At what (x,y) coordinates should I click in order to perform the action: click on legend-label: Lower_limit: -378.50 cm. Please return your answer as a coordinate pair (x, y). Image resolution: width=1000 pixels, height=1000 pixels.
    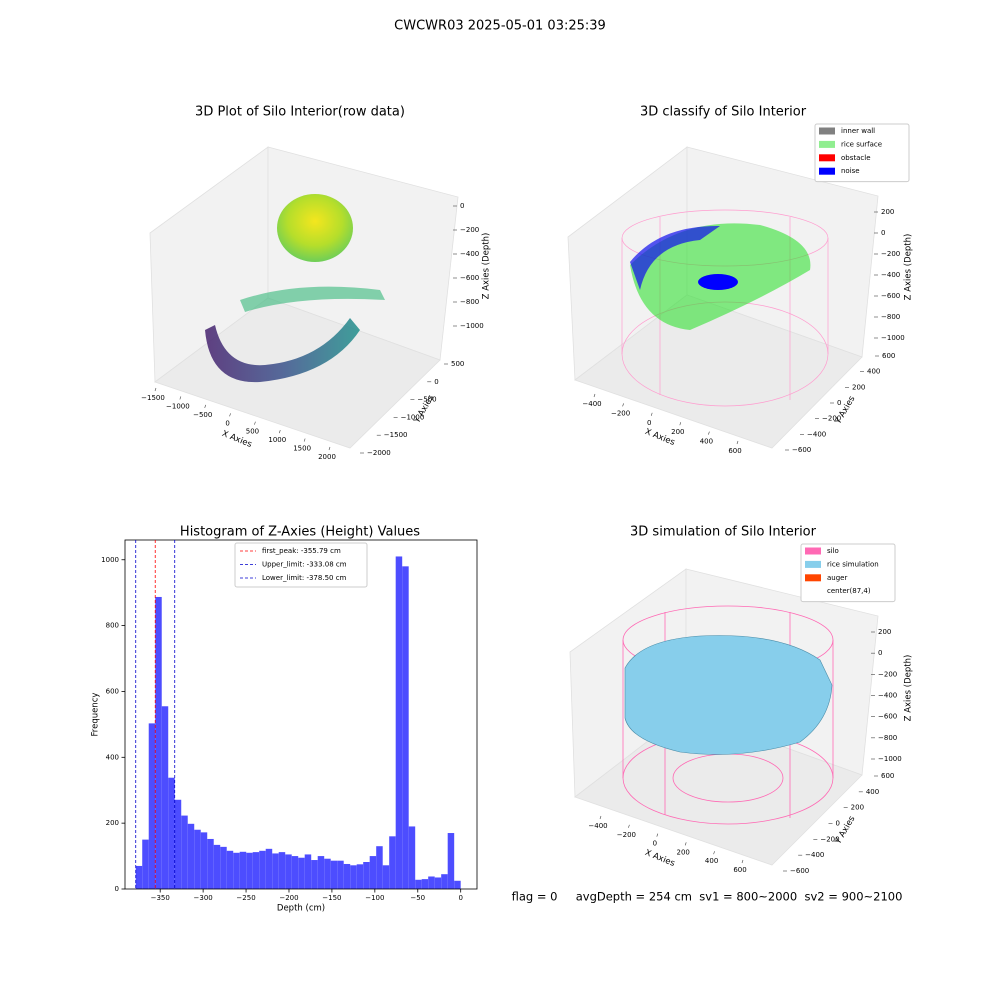
    Looking at the image, I should click on (304, 578).